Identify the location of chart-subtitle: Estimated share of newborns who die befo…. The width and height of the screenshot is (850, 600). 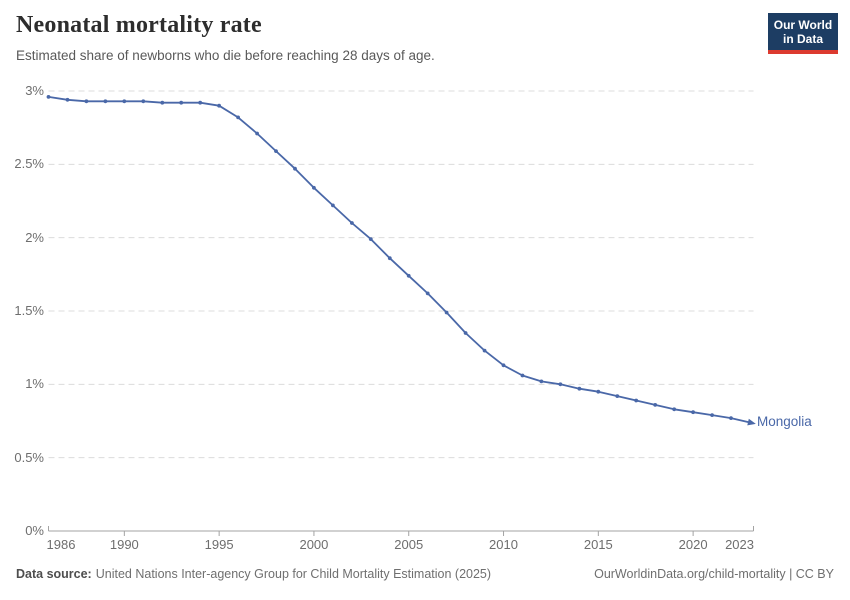
(225, 55).